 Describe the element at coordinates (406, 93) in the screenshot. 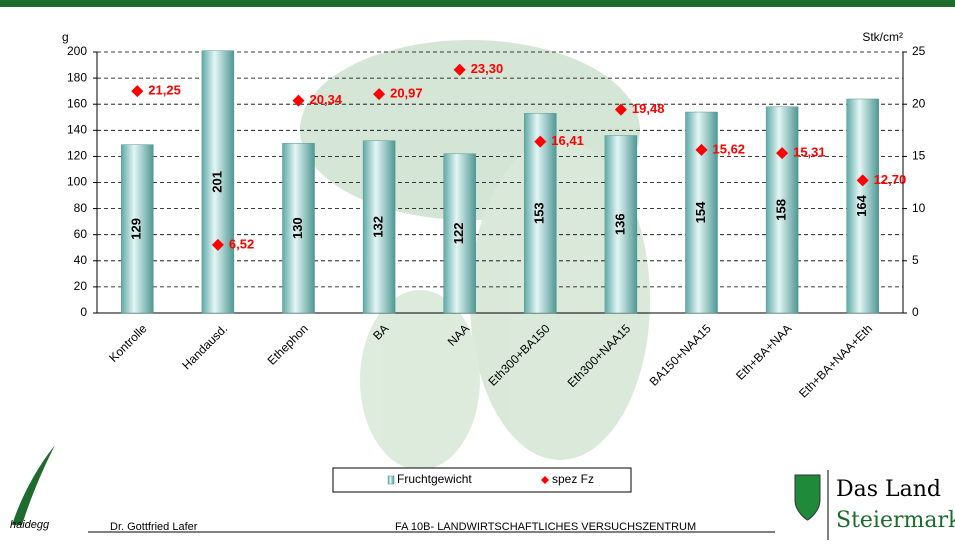

I see `marker-value-label: 20,97` at that location.